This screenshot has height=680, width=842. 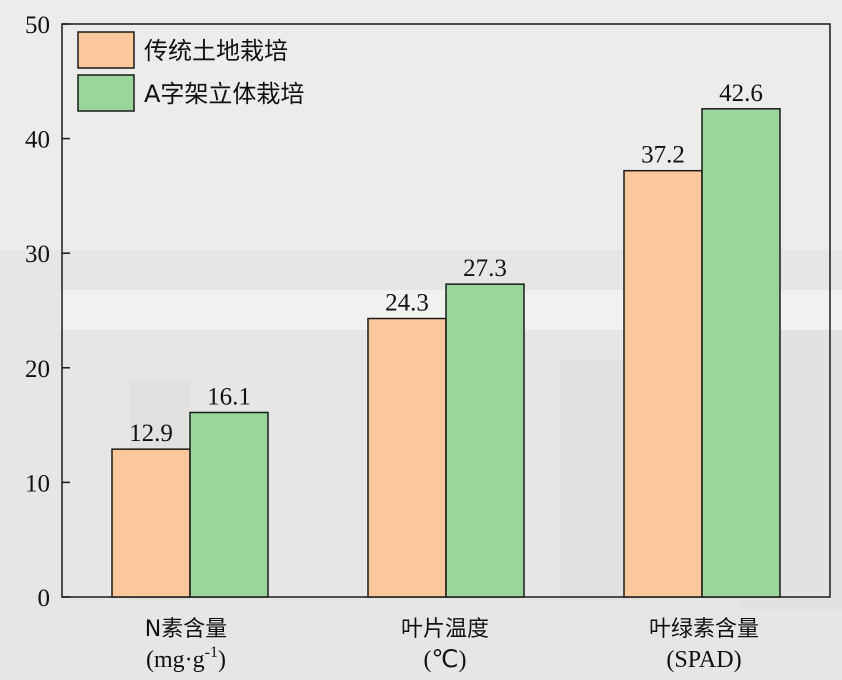 What do you see at coordinates (186, 658) in the screenshot?
I see `category-unit-n-content: (mg·g-1)` at bounding box center [186, 658].